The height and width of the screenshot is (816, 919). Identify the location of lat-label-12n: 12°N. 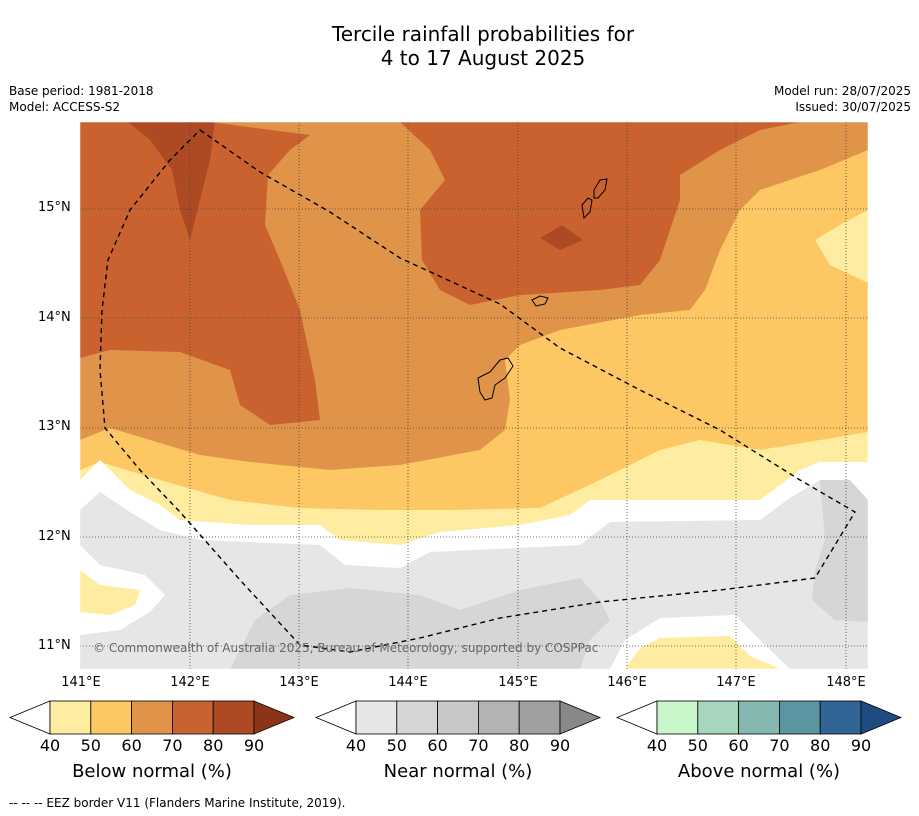
(54, 536).